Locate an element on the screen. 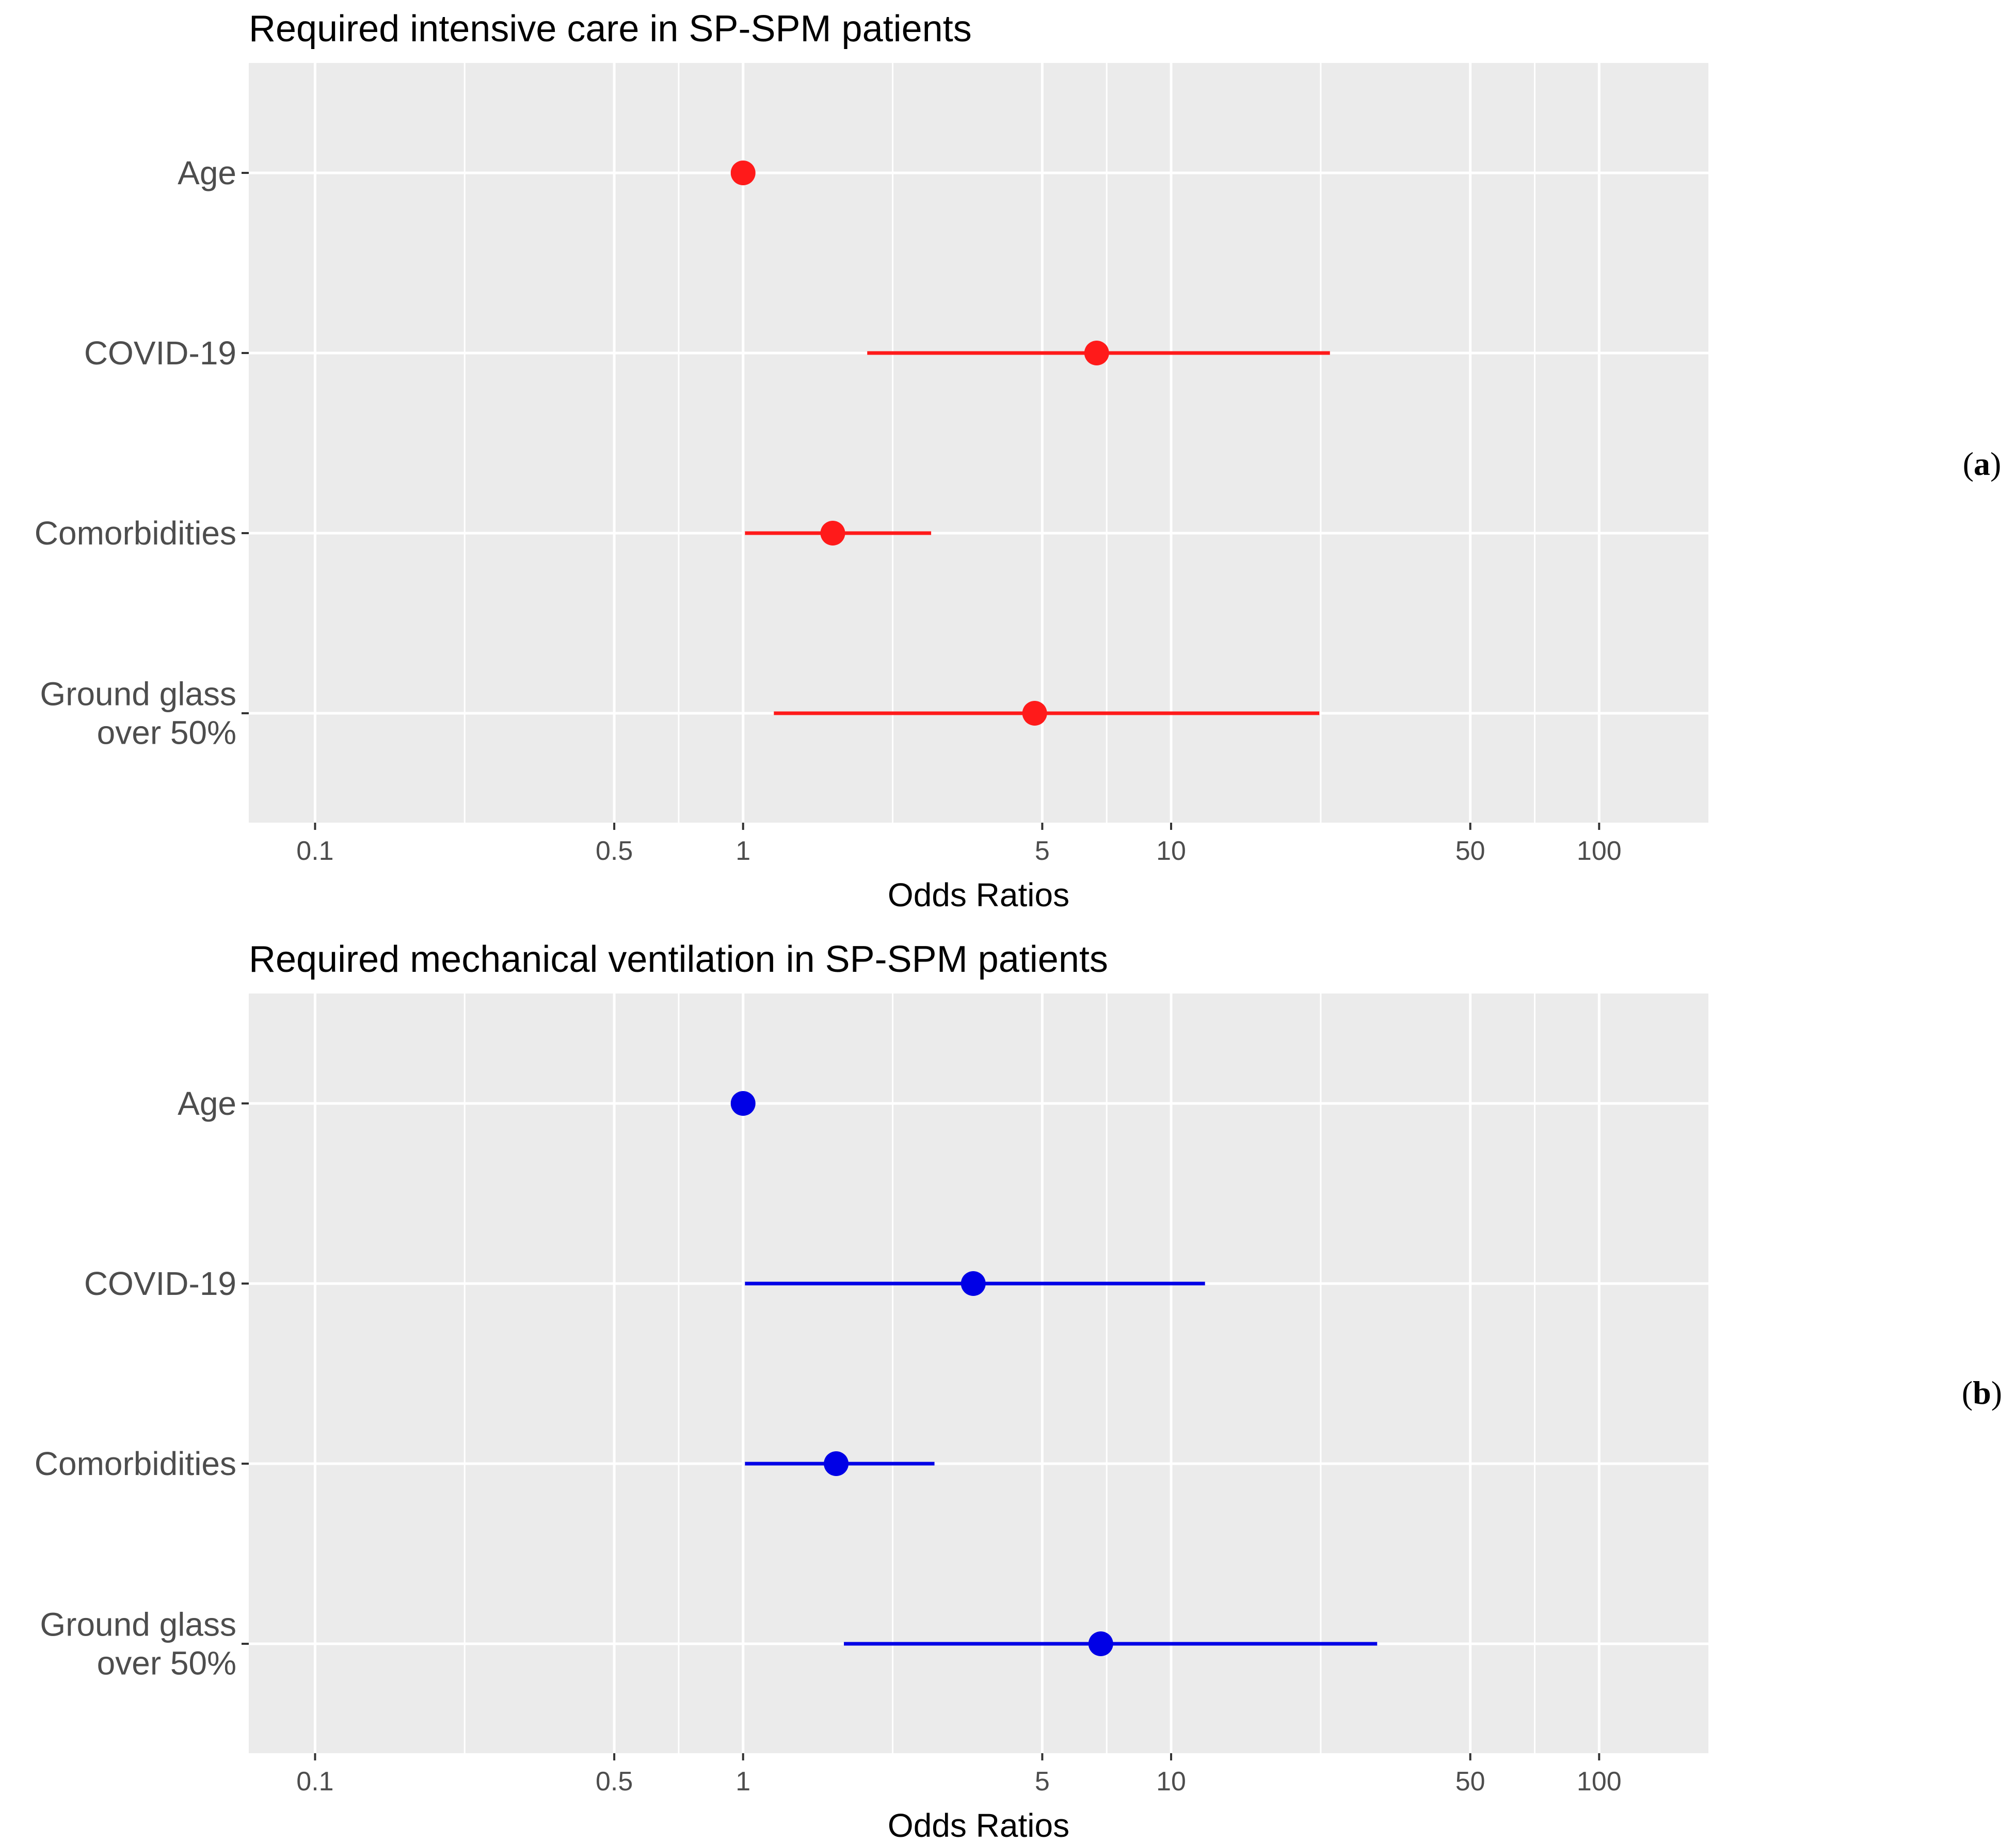 Image resolution: width=2016 pixels, height=1843 pixels. panel-tag: (a) is located at coordinates (1982, 463).